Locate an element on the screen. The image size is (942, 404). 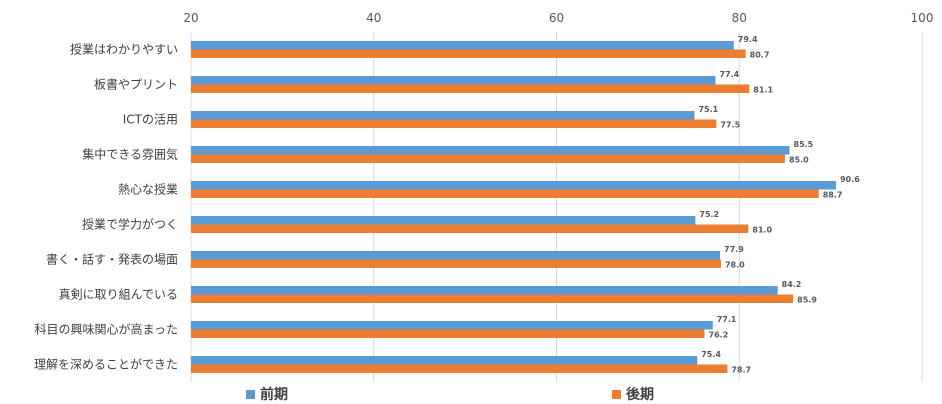
data-label: 84.2 is located at coordinates (792, 284).